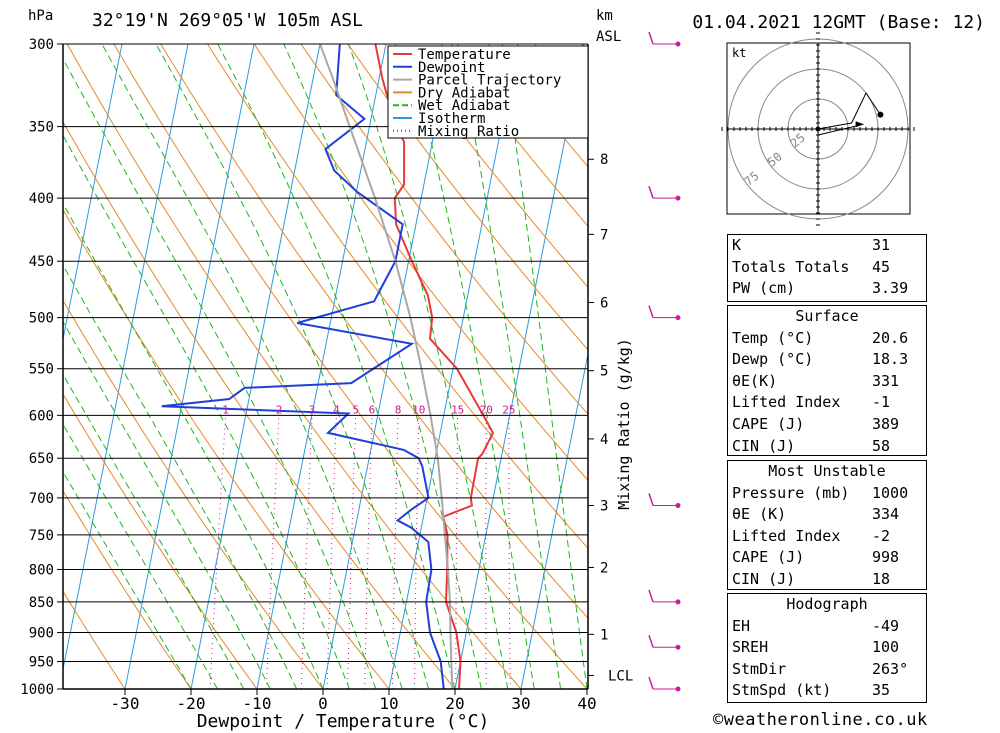 The height and width of the screenshot is (733, 1000). What do you see at coordinates (827, 558) in the screenshot?
I see `table-row: CAPE (J) 998` at bounding box center [827, 558].